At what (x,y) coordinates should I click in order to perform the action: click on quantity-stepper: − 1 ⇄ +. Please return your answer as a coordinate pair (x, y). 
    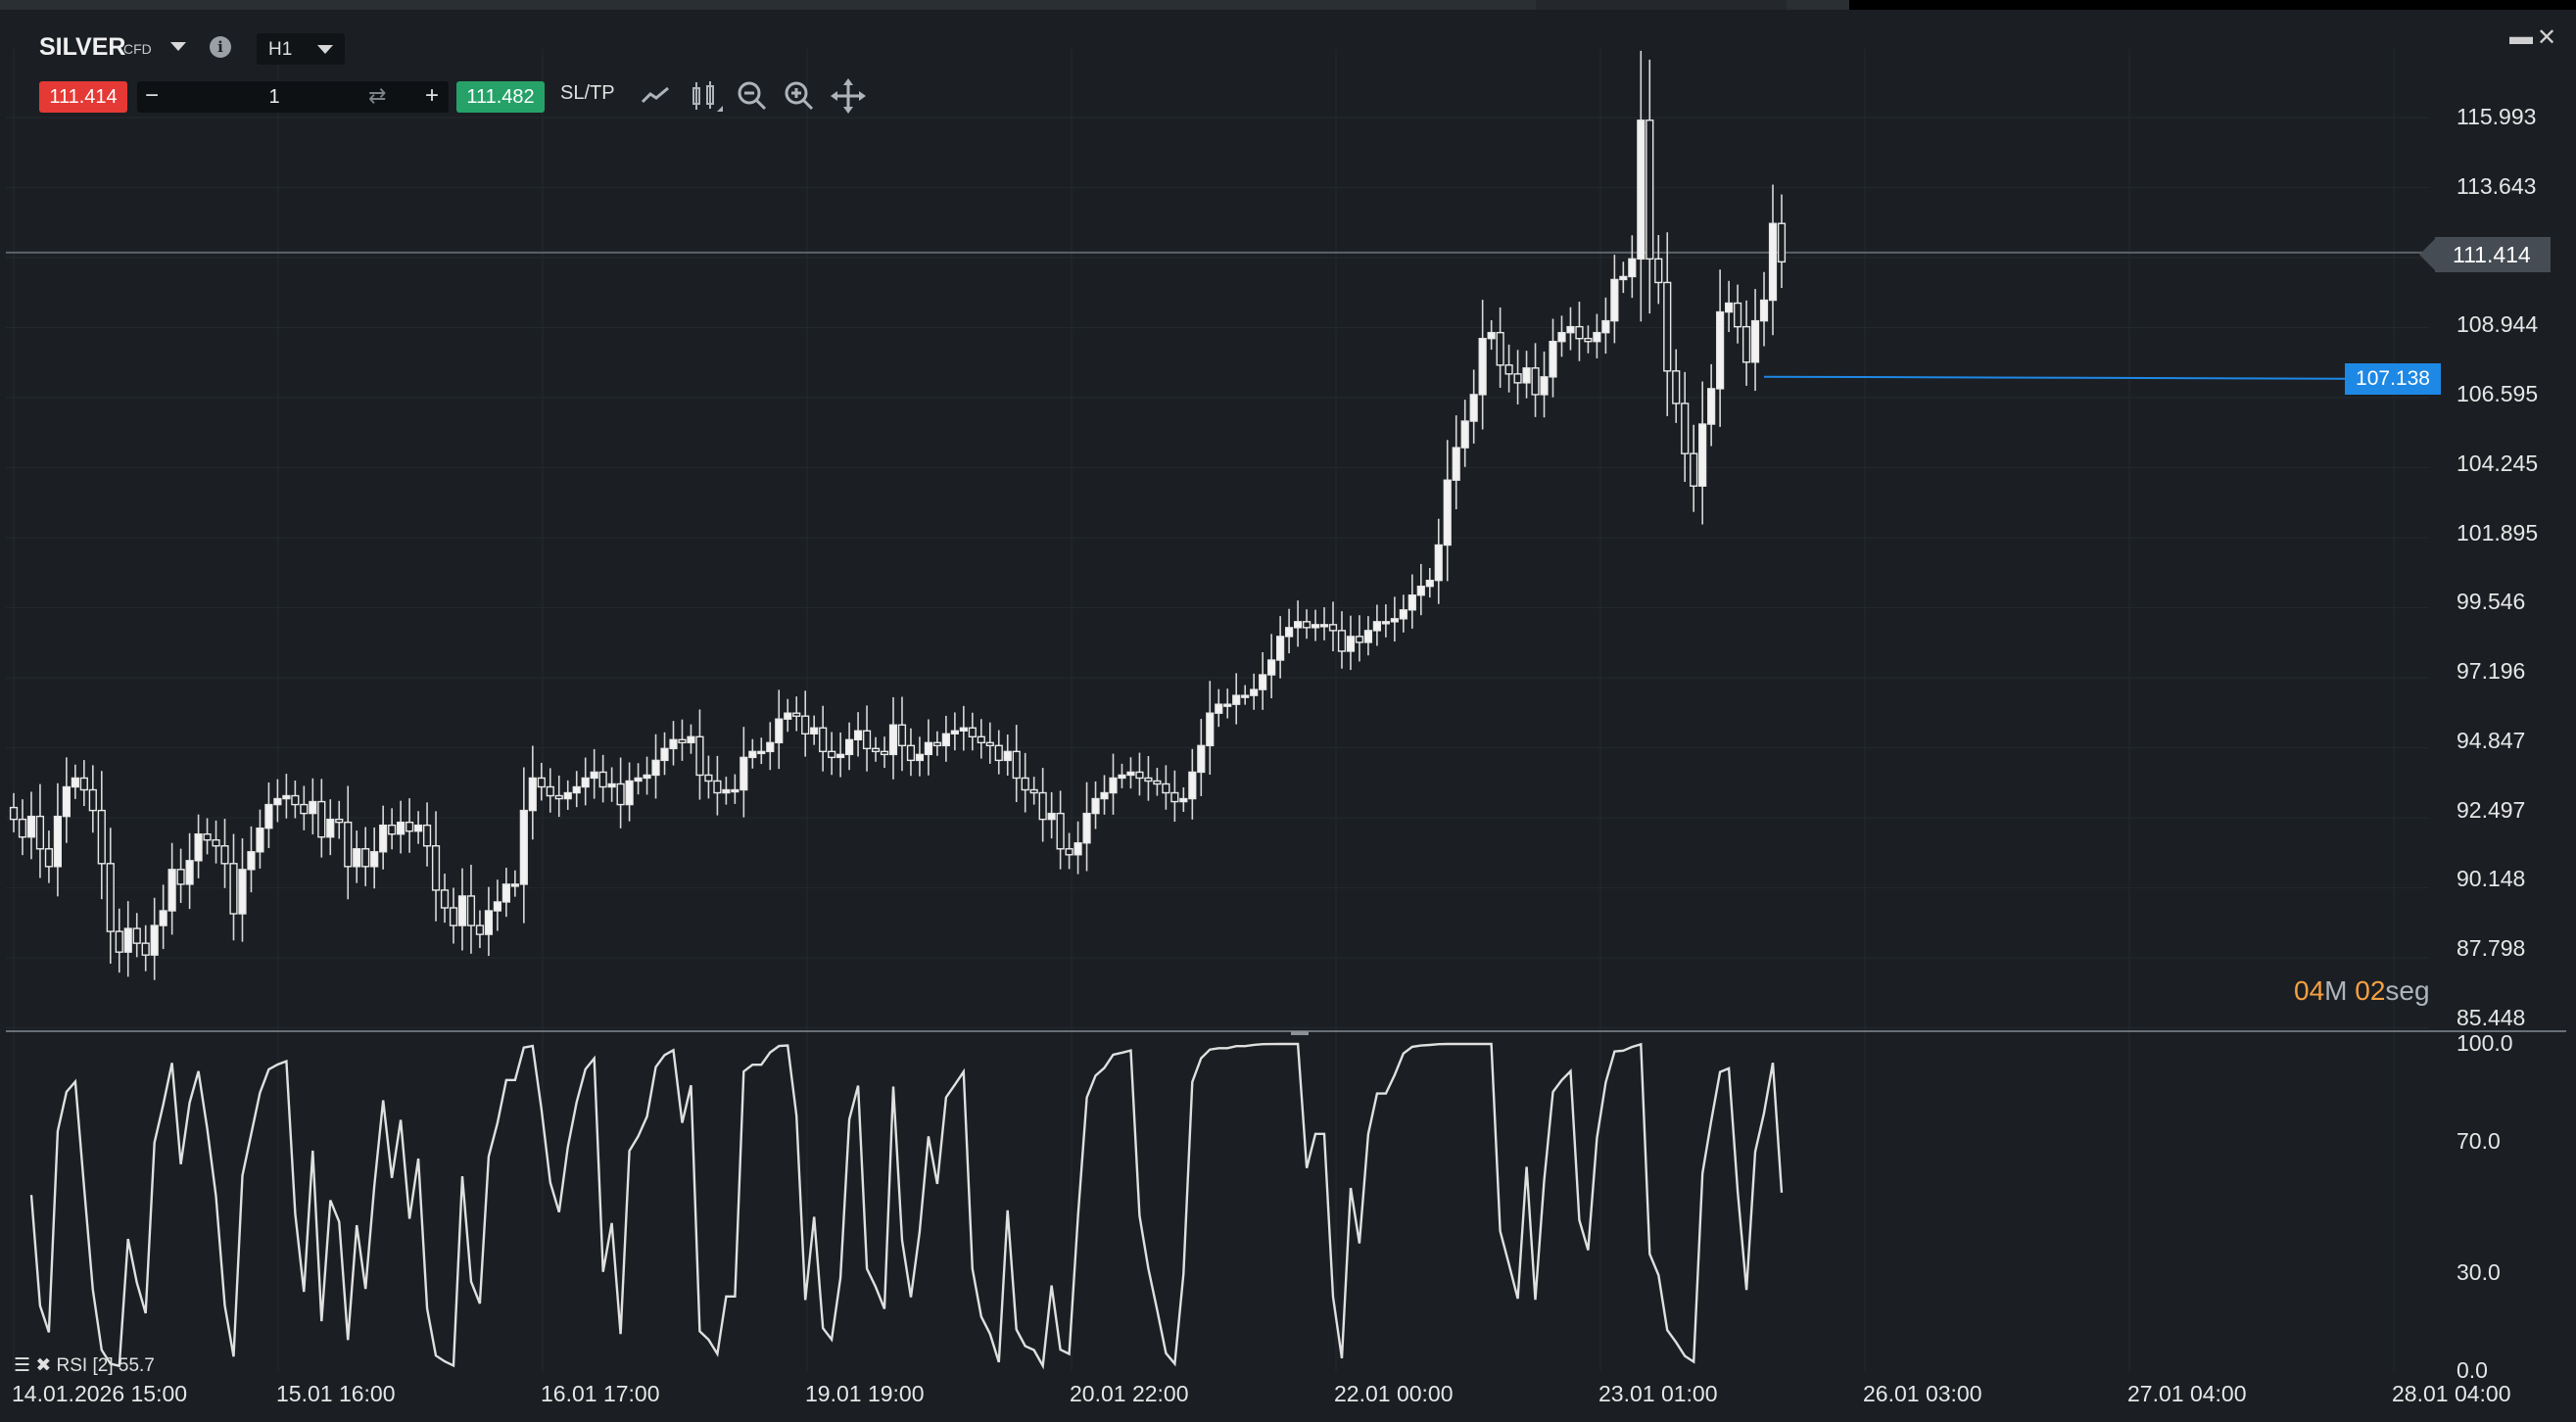
    Looking at the image, I should click on (293, 97).